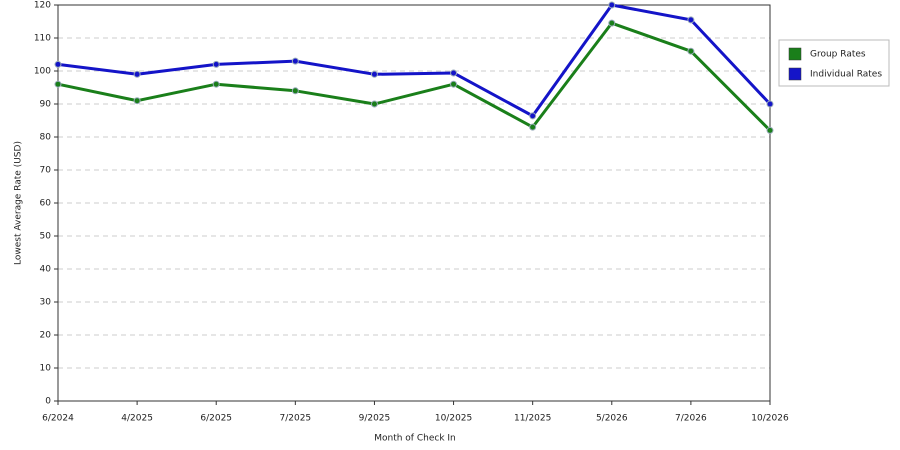  I want to click on y-tick-label: 120, so click(42, 6).